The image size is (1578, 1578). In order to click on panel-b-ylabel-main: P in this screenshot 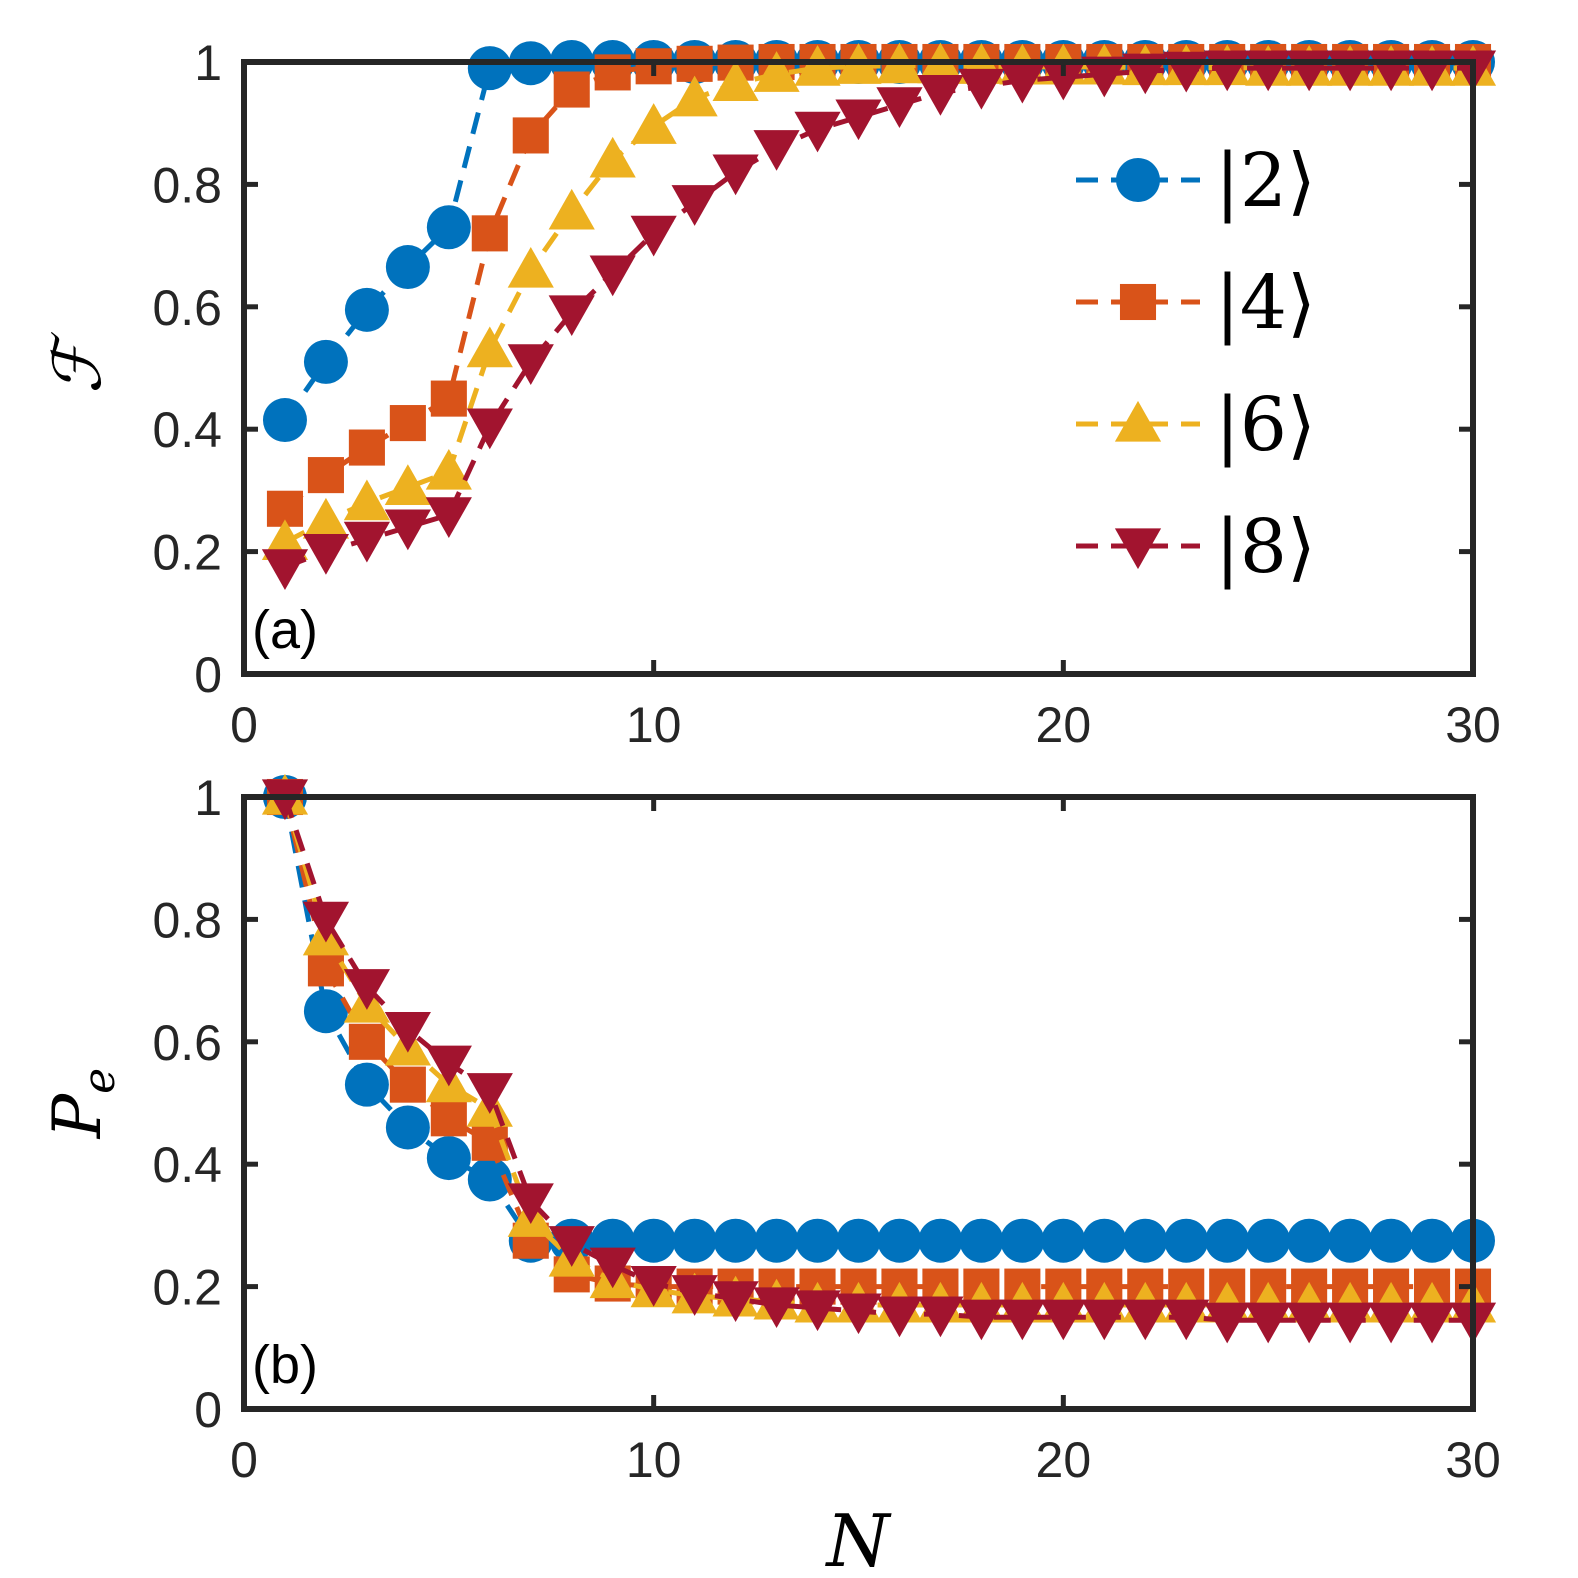, I will do `click(77, 1115)`.